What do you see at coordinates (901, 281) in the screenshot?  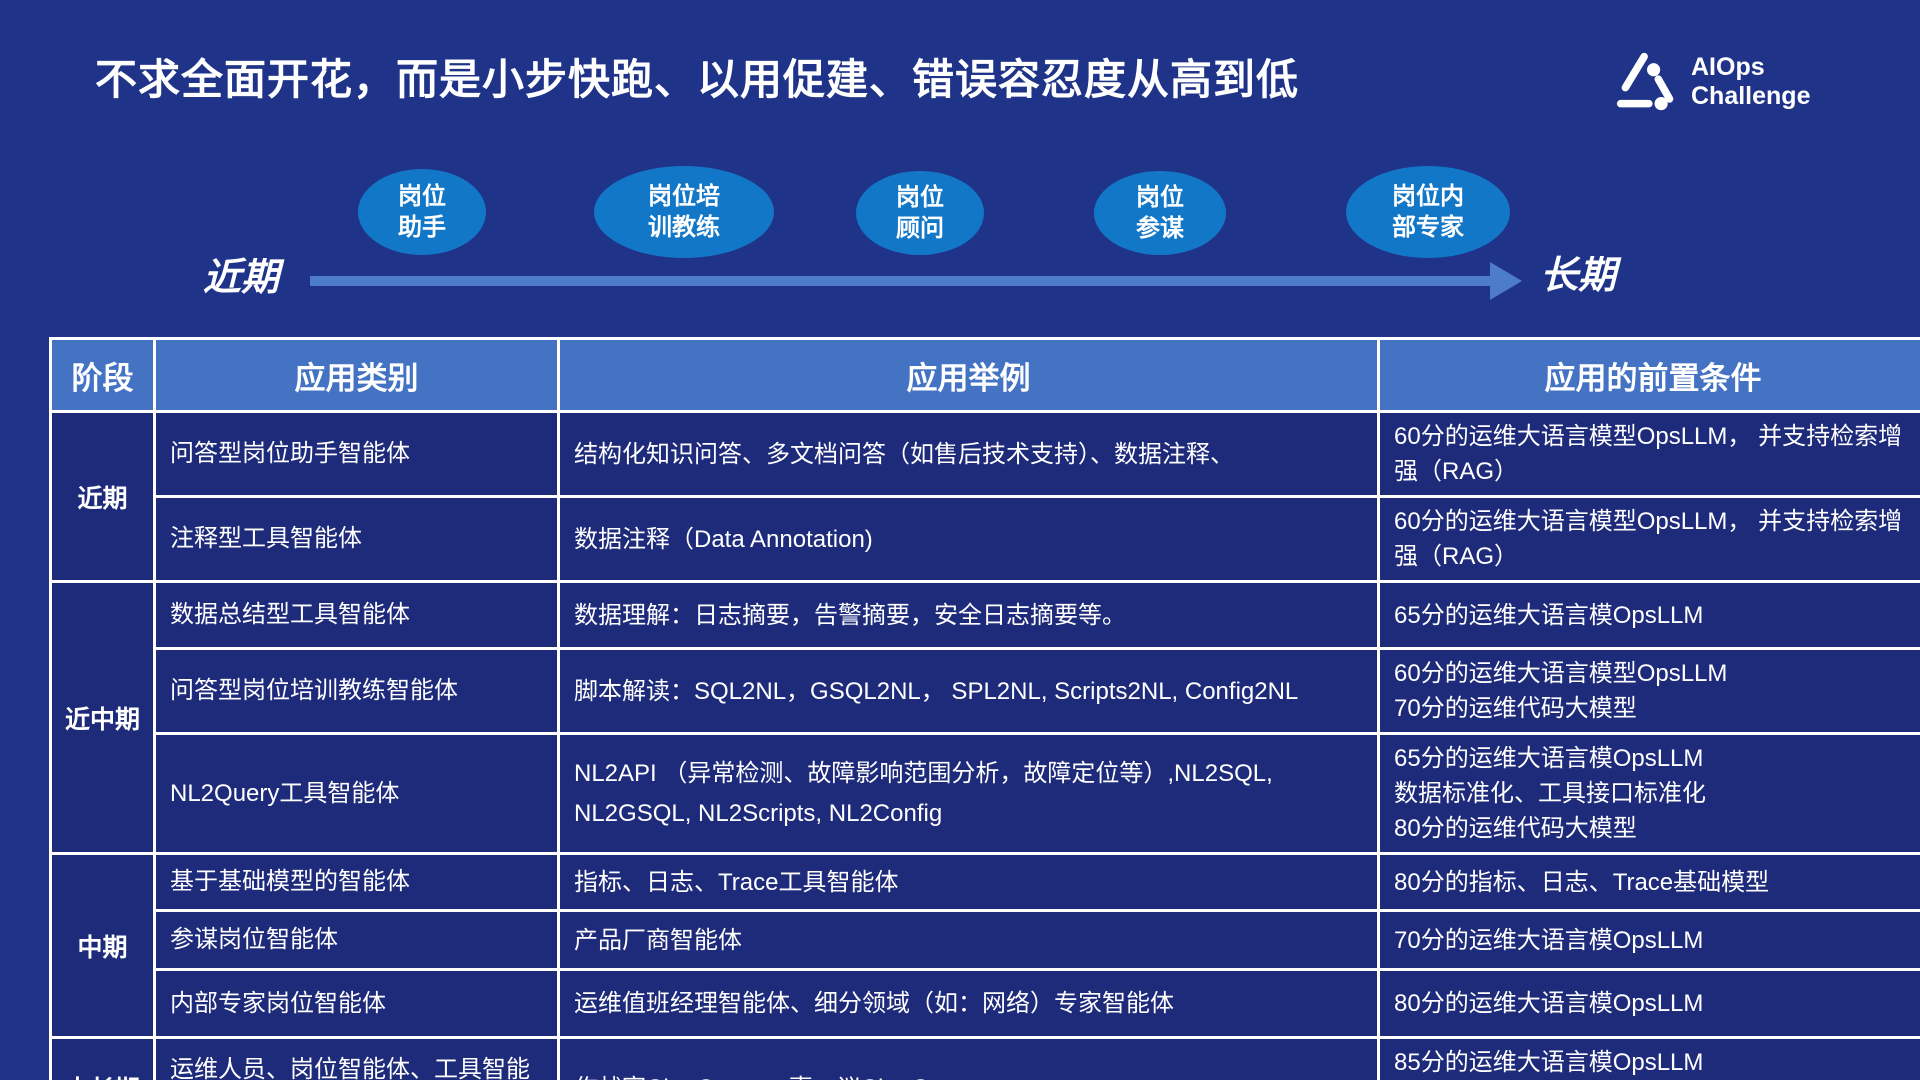 I see `timeline-arrow-shaft` at bounding box center [901, 281].